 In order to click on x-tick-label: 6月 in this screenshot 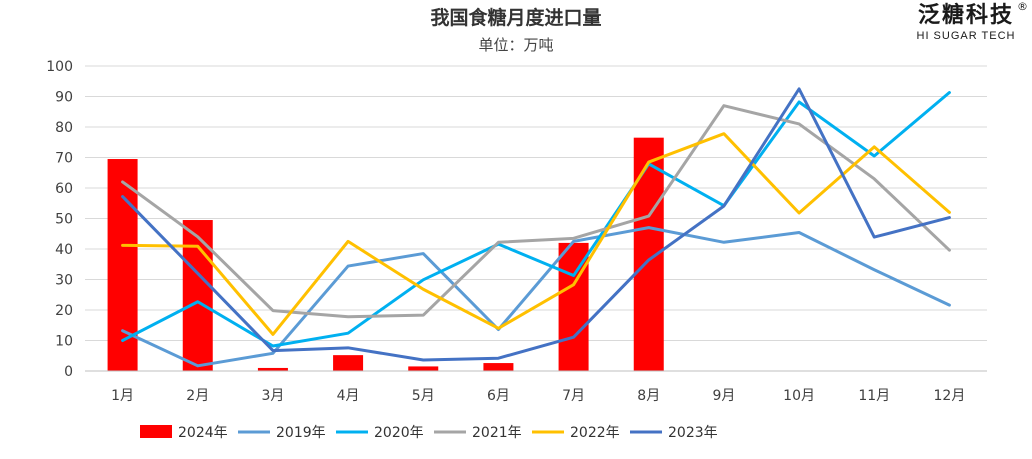, I will do `click(498, 396)`.